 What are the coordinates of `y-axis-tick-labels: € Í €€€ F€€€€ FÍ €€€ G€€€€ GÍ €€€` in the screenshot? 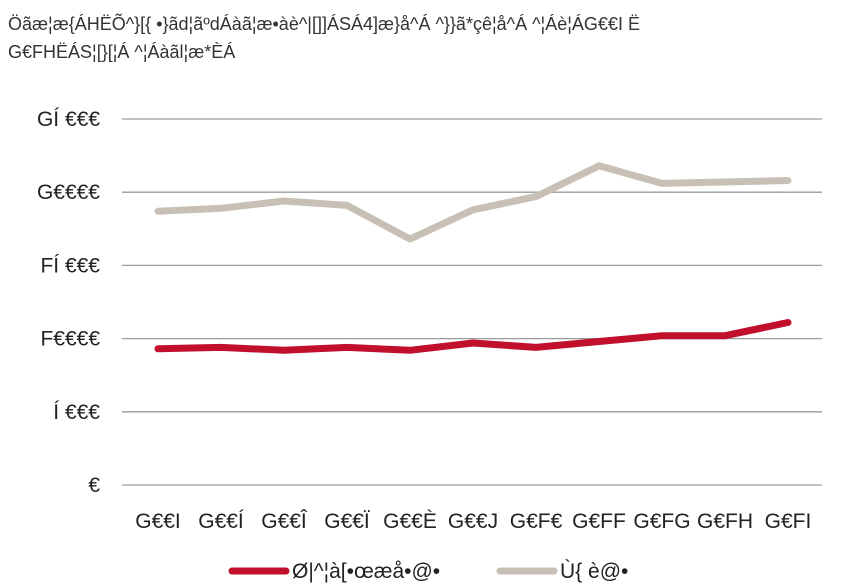 It's located at (68, 302).